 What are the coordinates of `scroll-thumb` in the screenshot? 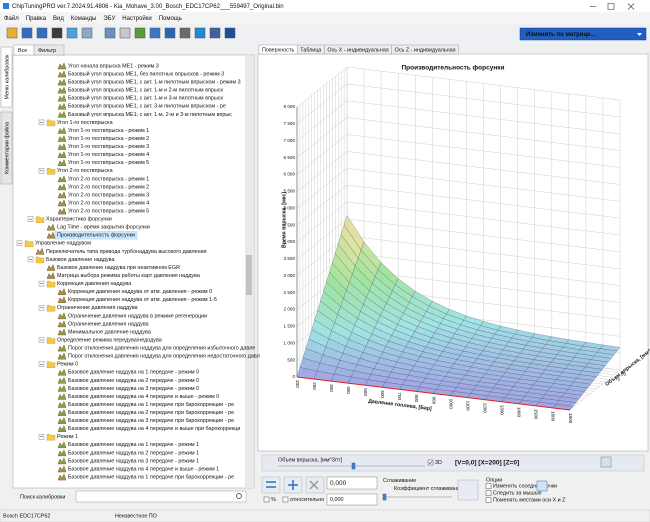 It's located at (249, 275).